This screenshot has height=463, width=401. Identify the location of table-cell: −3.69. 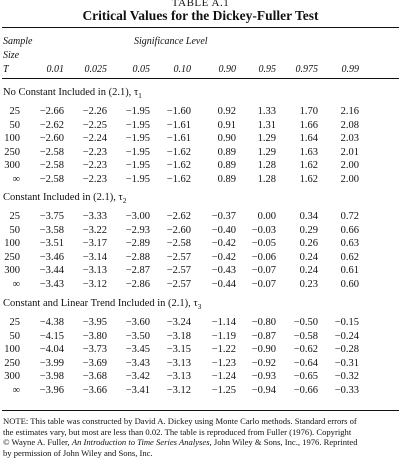
(94, 363).